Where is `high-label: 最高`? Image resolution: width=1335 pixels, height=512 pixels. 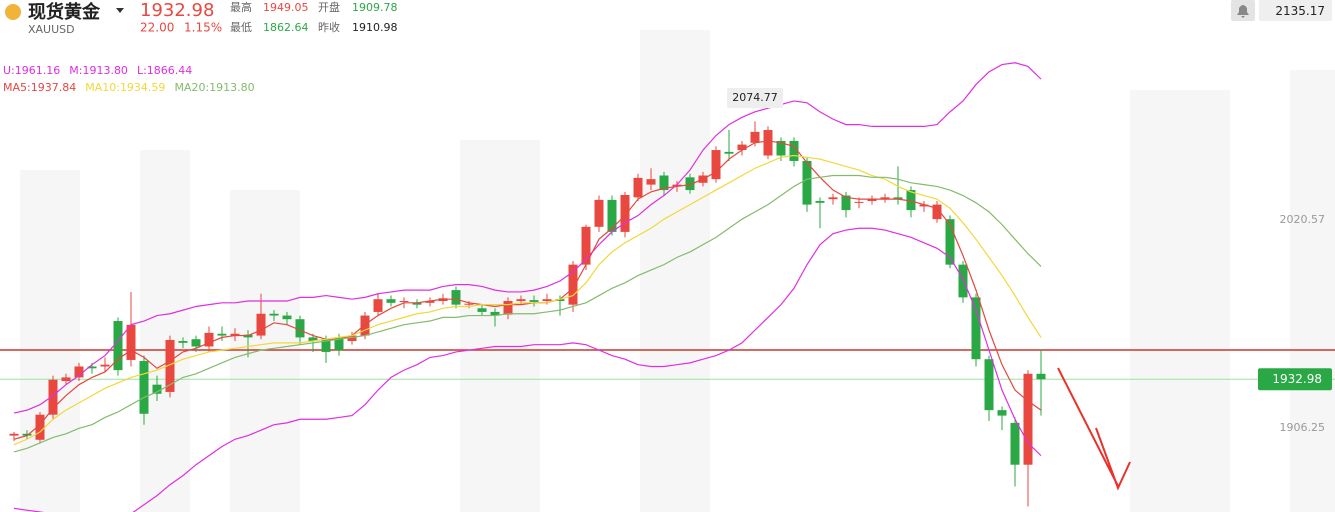
high-label: 最高 is located at coordinates (241, 7).